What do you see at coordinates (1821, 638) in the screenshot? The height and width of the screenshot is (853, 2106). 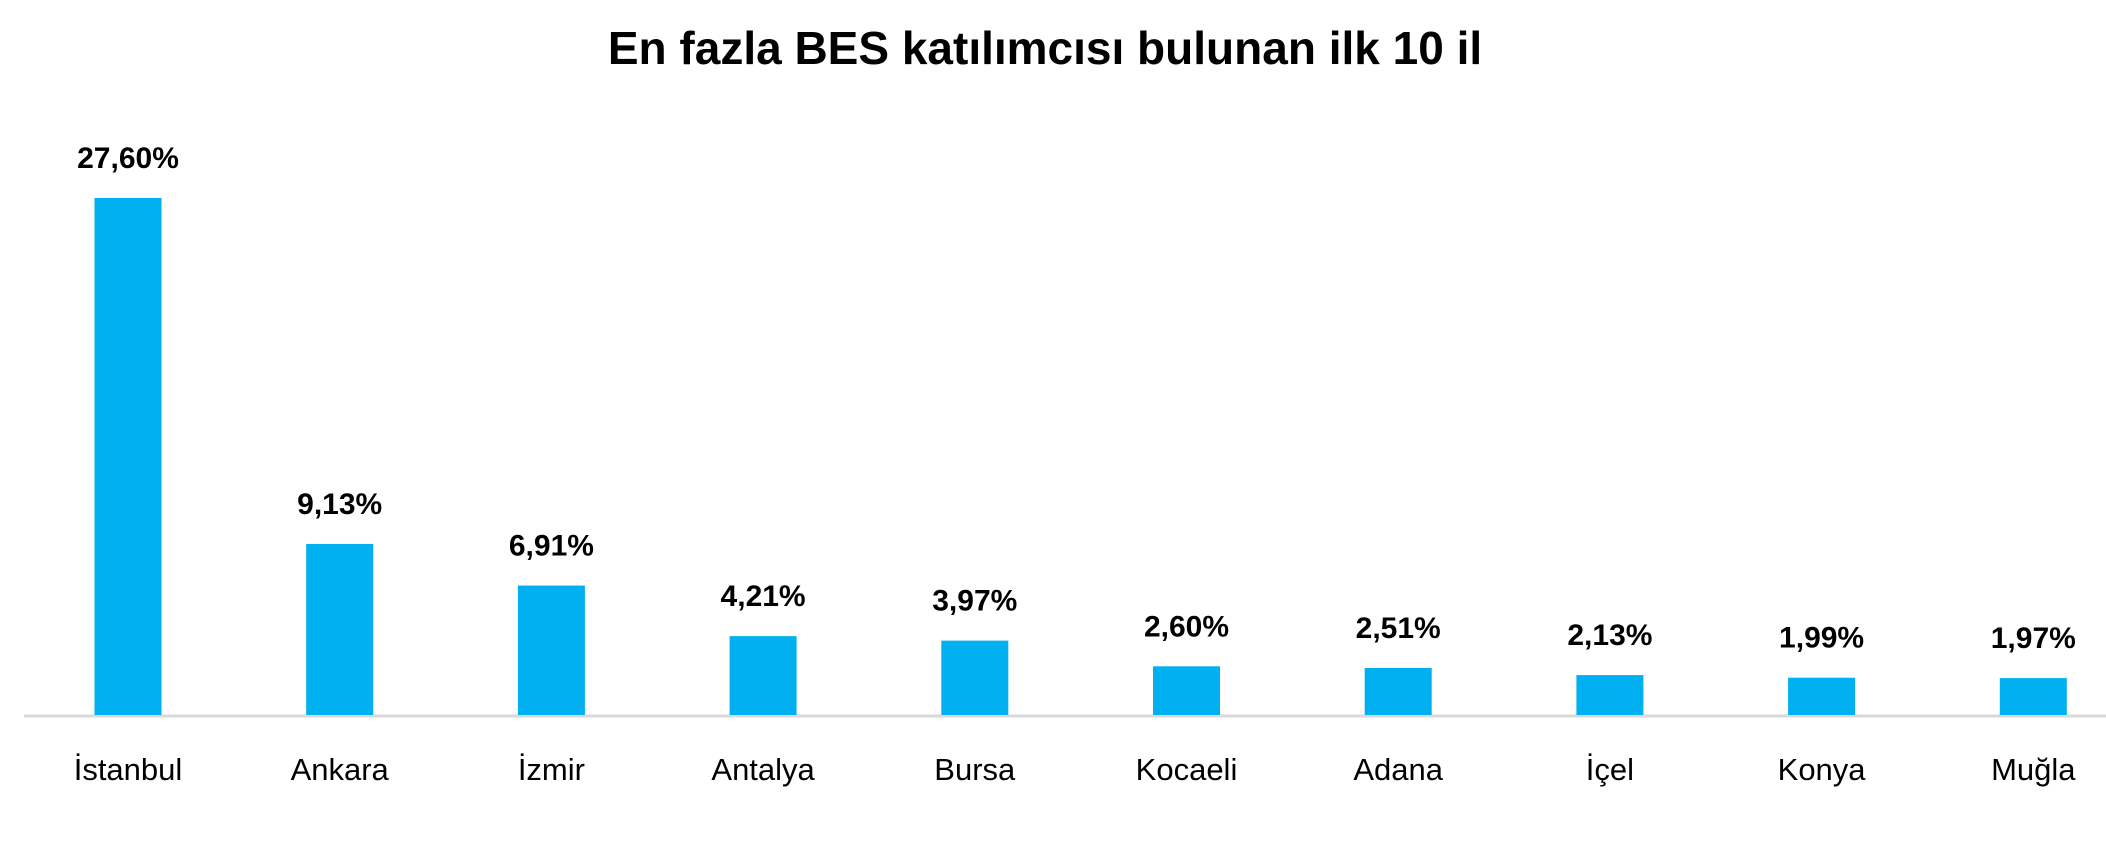 I see `value-label: 1,99%` at bounding box center [1821, 638].